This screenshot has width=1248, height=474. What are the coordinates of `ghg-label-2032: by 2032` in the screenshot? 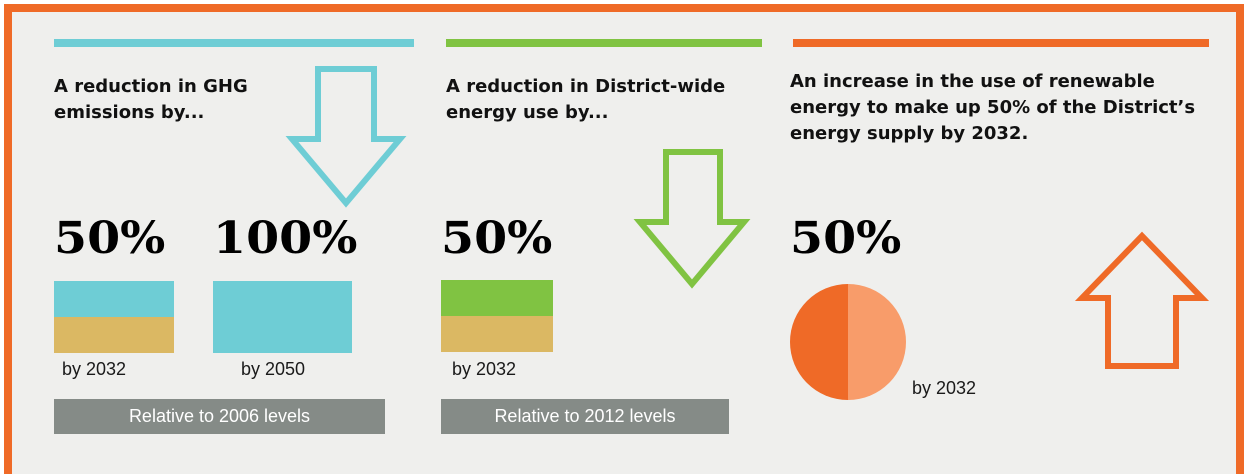 It's located at (94, 369).